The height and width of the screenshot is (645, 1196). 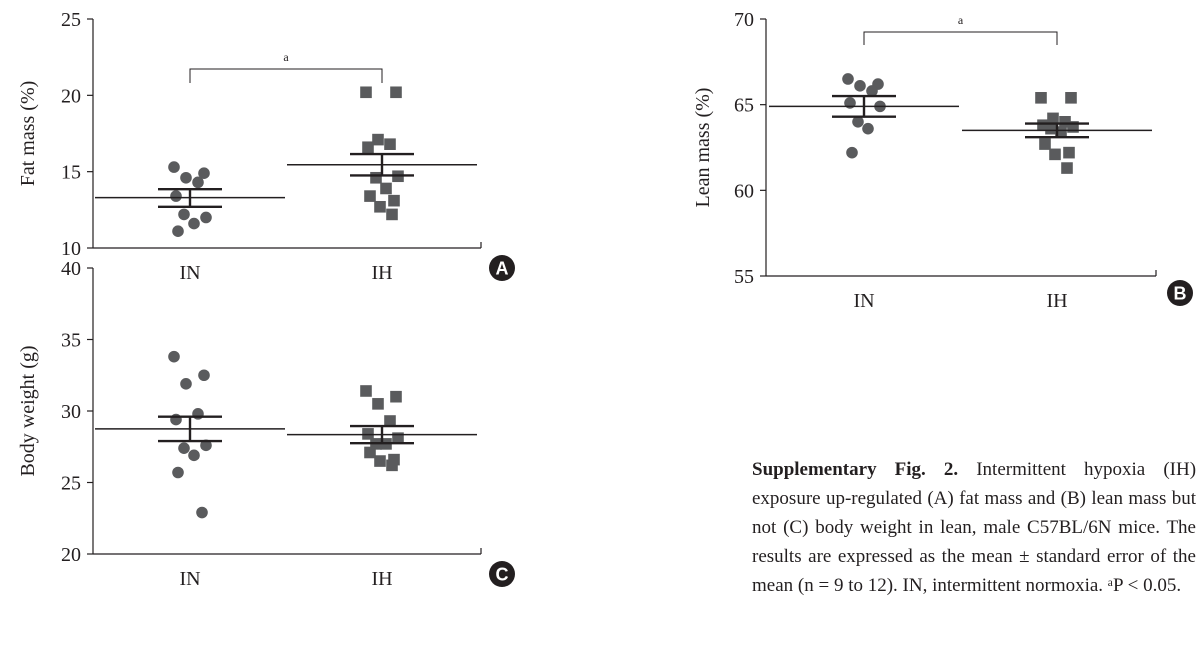 I want to click on y-axis-label: Fat mass (%), so click(x=28, y=134).